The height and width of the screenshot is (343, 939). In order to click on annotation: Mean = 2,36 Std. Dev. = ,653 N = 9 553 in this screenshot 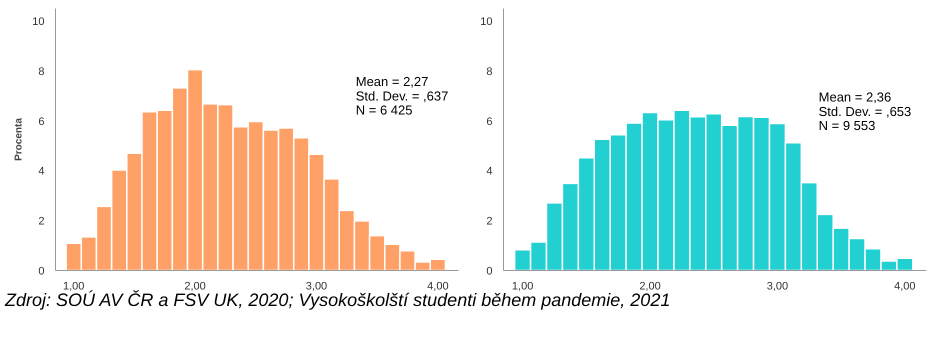, I will do `click(865, 112)`.